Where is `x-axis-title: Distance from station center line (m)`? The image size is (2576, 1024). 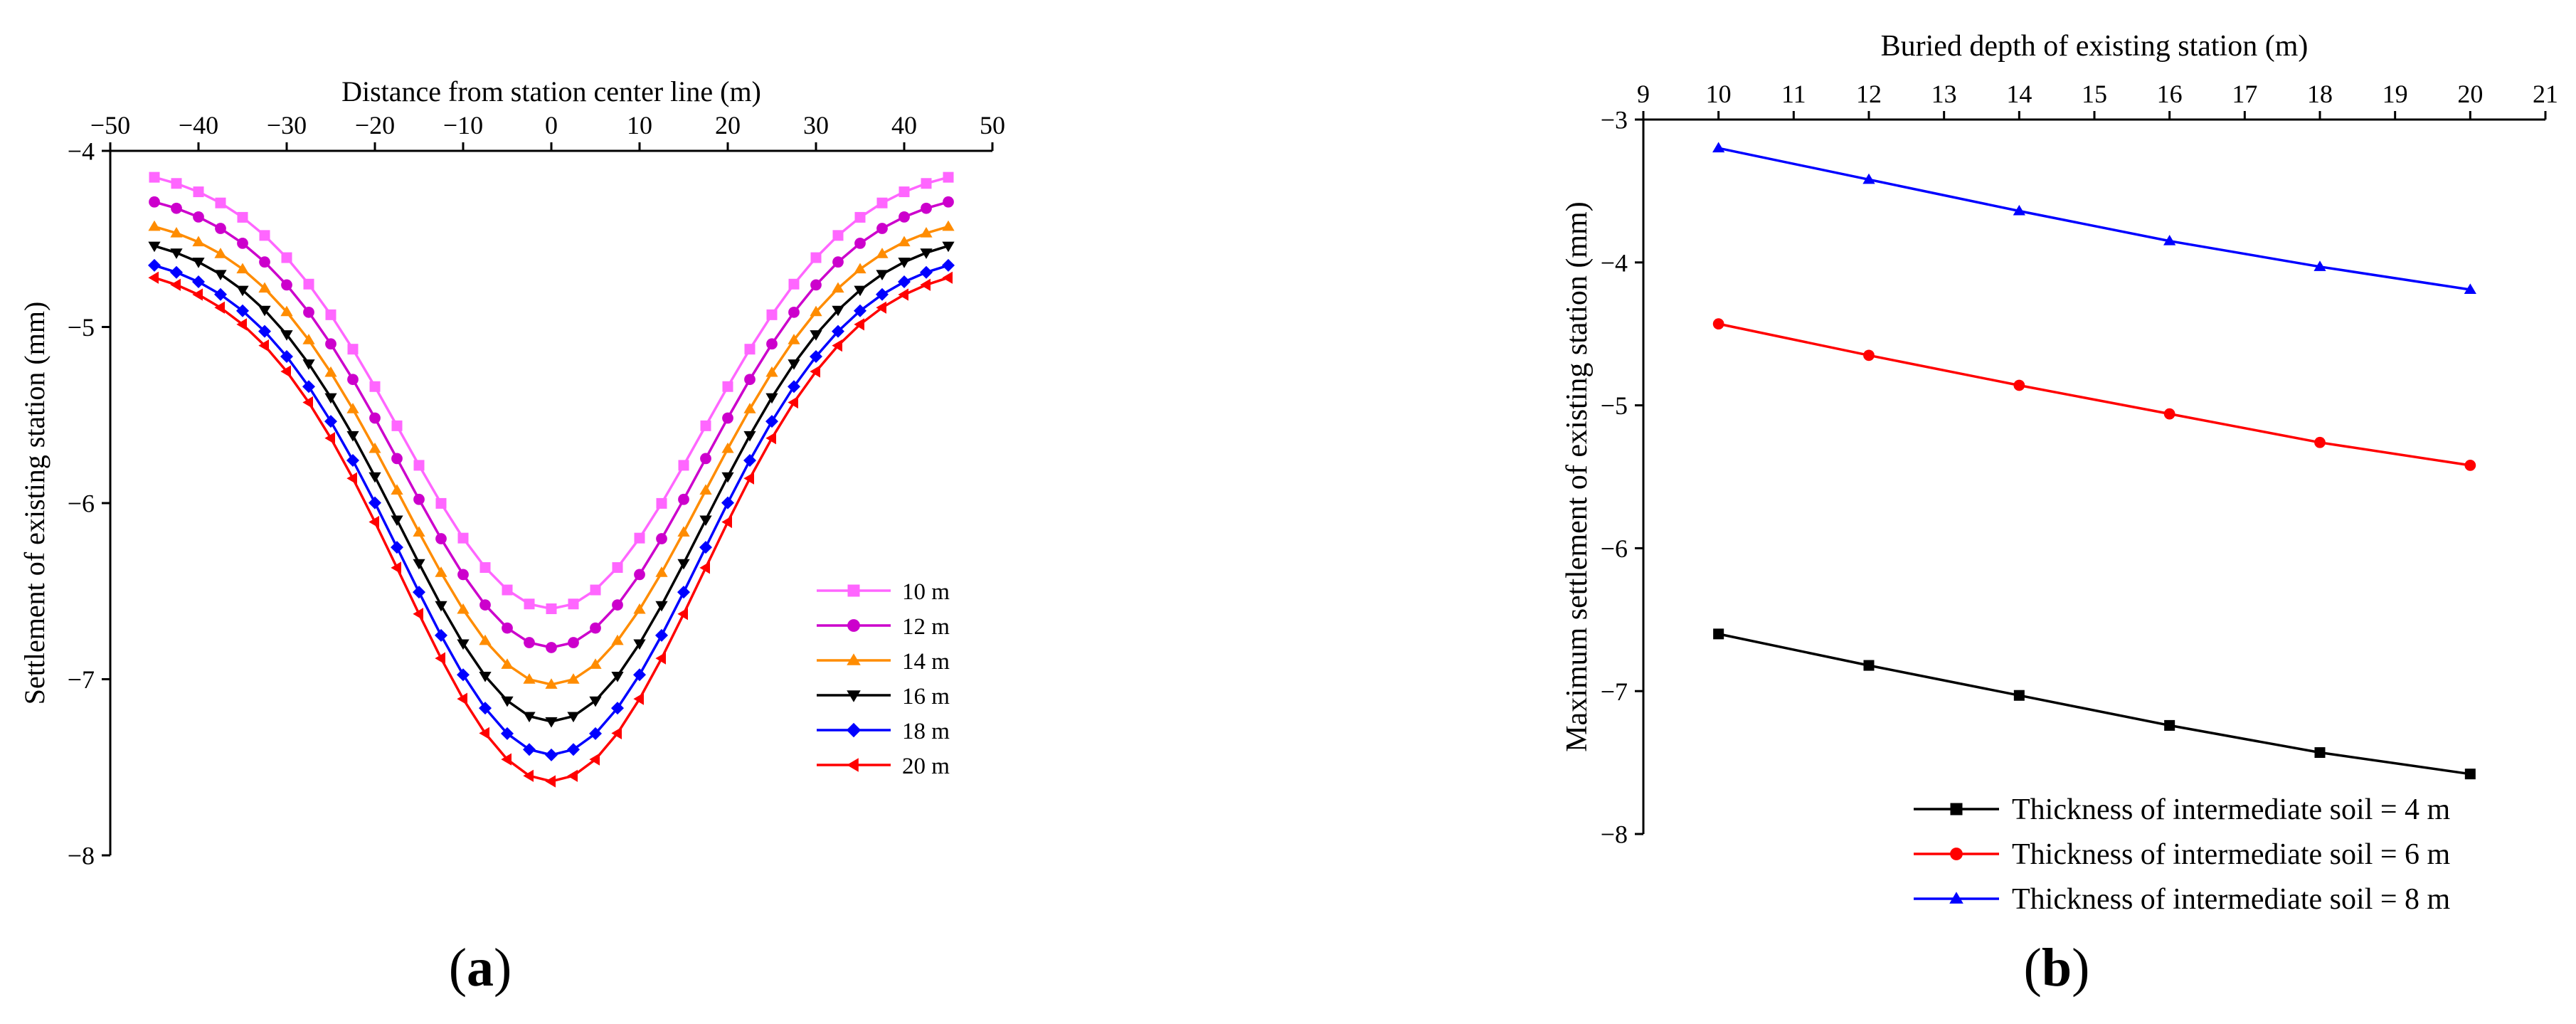
x-axis-title: Distance from station center line (m) is located at coordinates (551, 91).